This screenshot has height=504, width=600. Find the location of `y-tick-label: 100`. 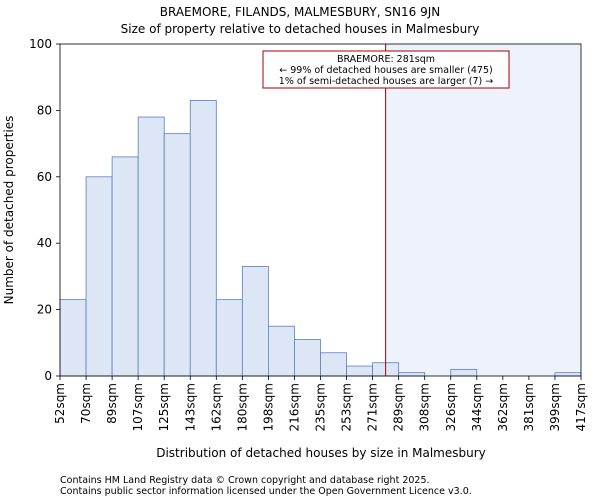

y-tick-label: 100 is located at coordinates (40, 44).